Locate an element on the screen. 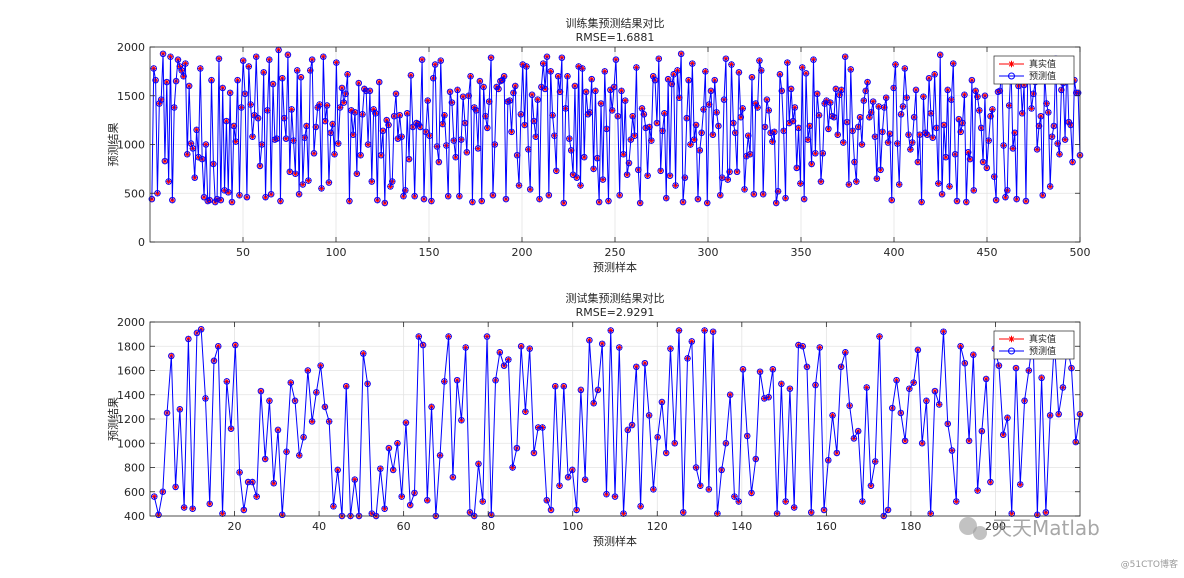 This screenshot has width=1184, height=578. x-tick-label: 50 is located at coordinates (243, 252).